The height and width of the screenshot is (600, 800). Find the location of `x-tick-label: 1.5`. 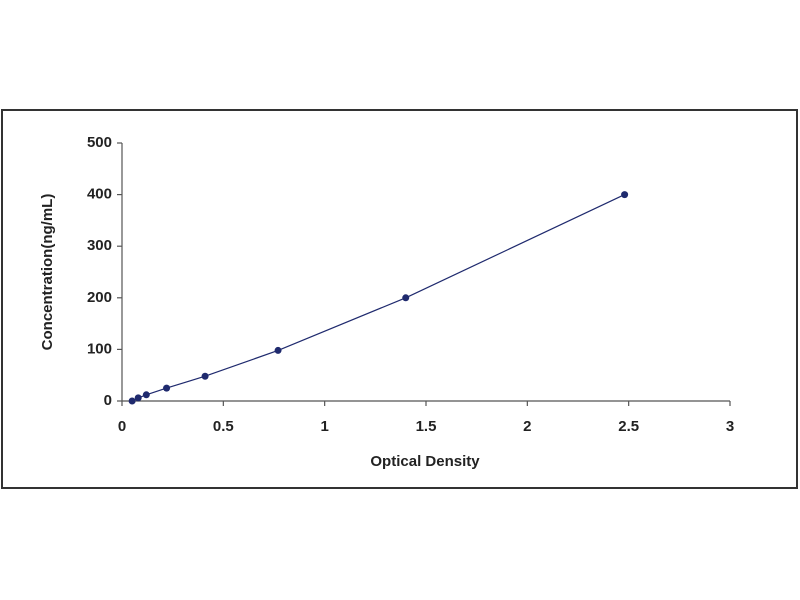

x-tick-label: 1.5 is located at coordinates (426, 426).